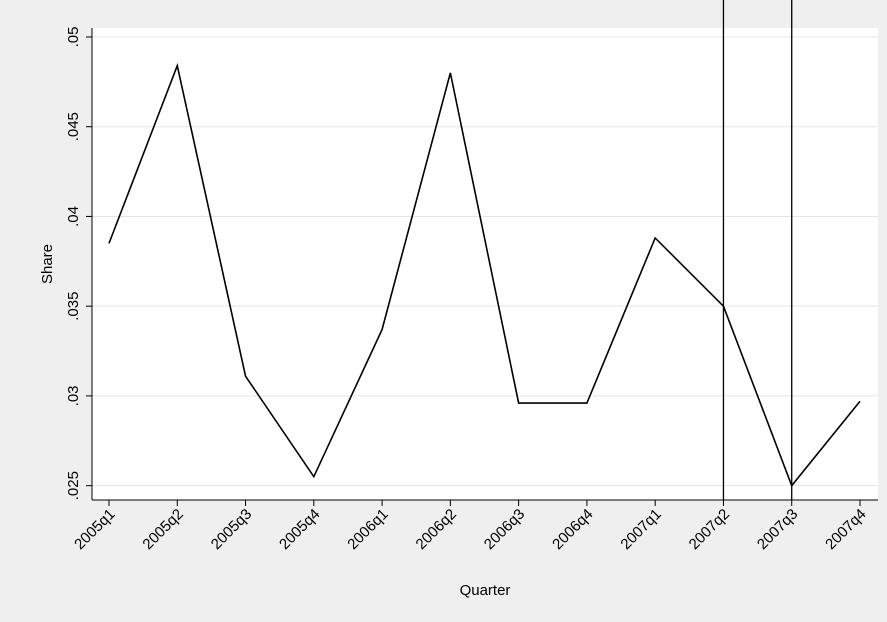  What do you see at coordinates (47, 264) in the screenshot?
I see `y-axis-title: Share` at bounding box center [47, 264].